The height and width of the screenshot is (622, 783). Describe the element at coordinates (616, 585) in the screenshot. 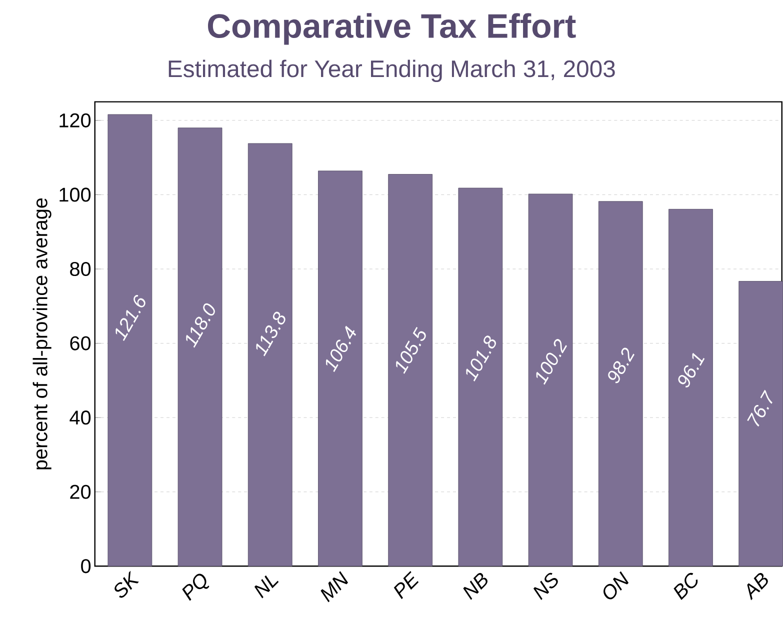

I see `x-tick-label: ON` at that location.